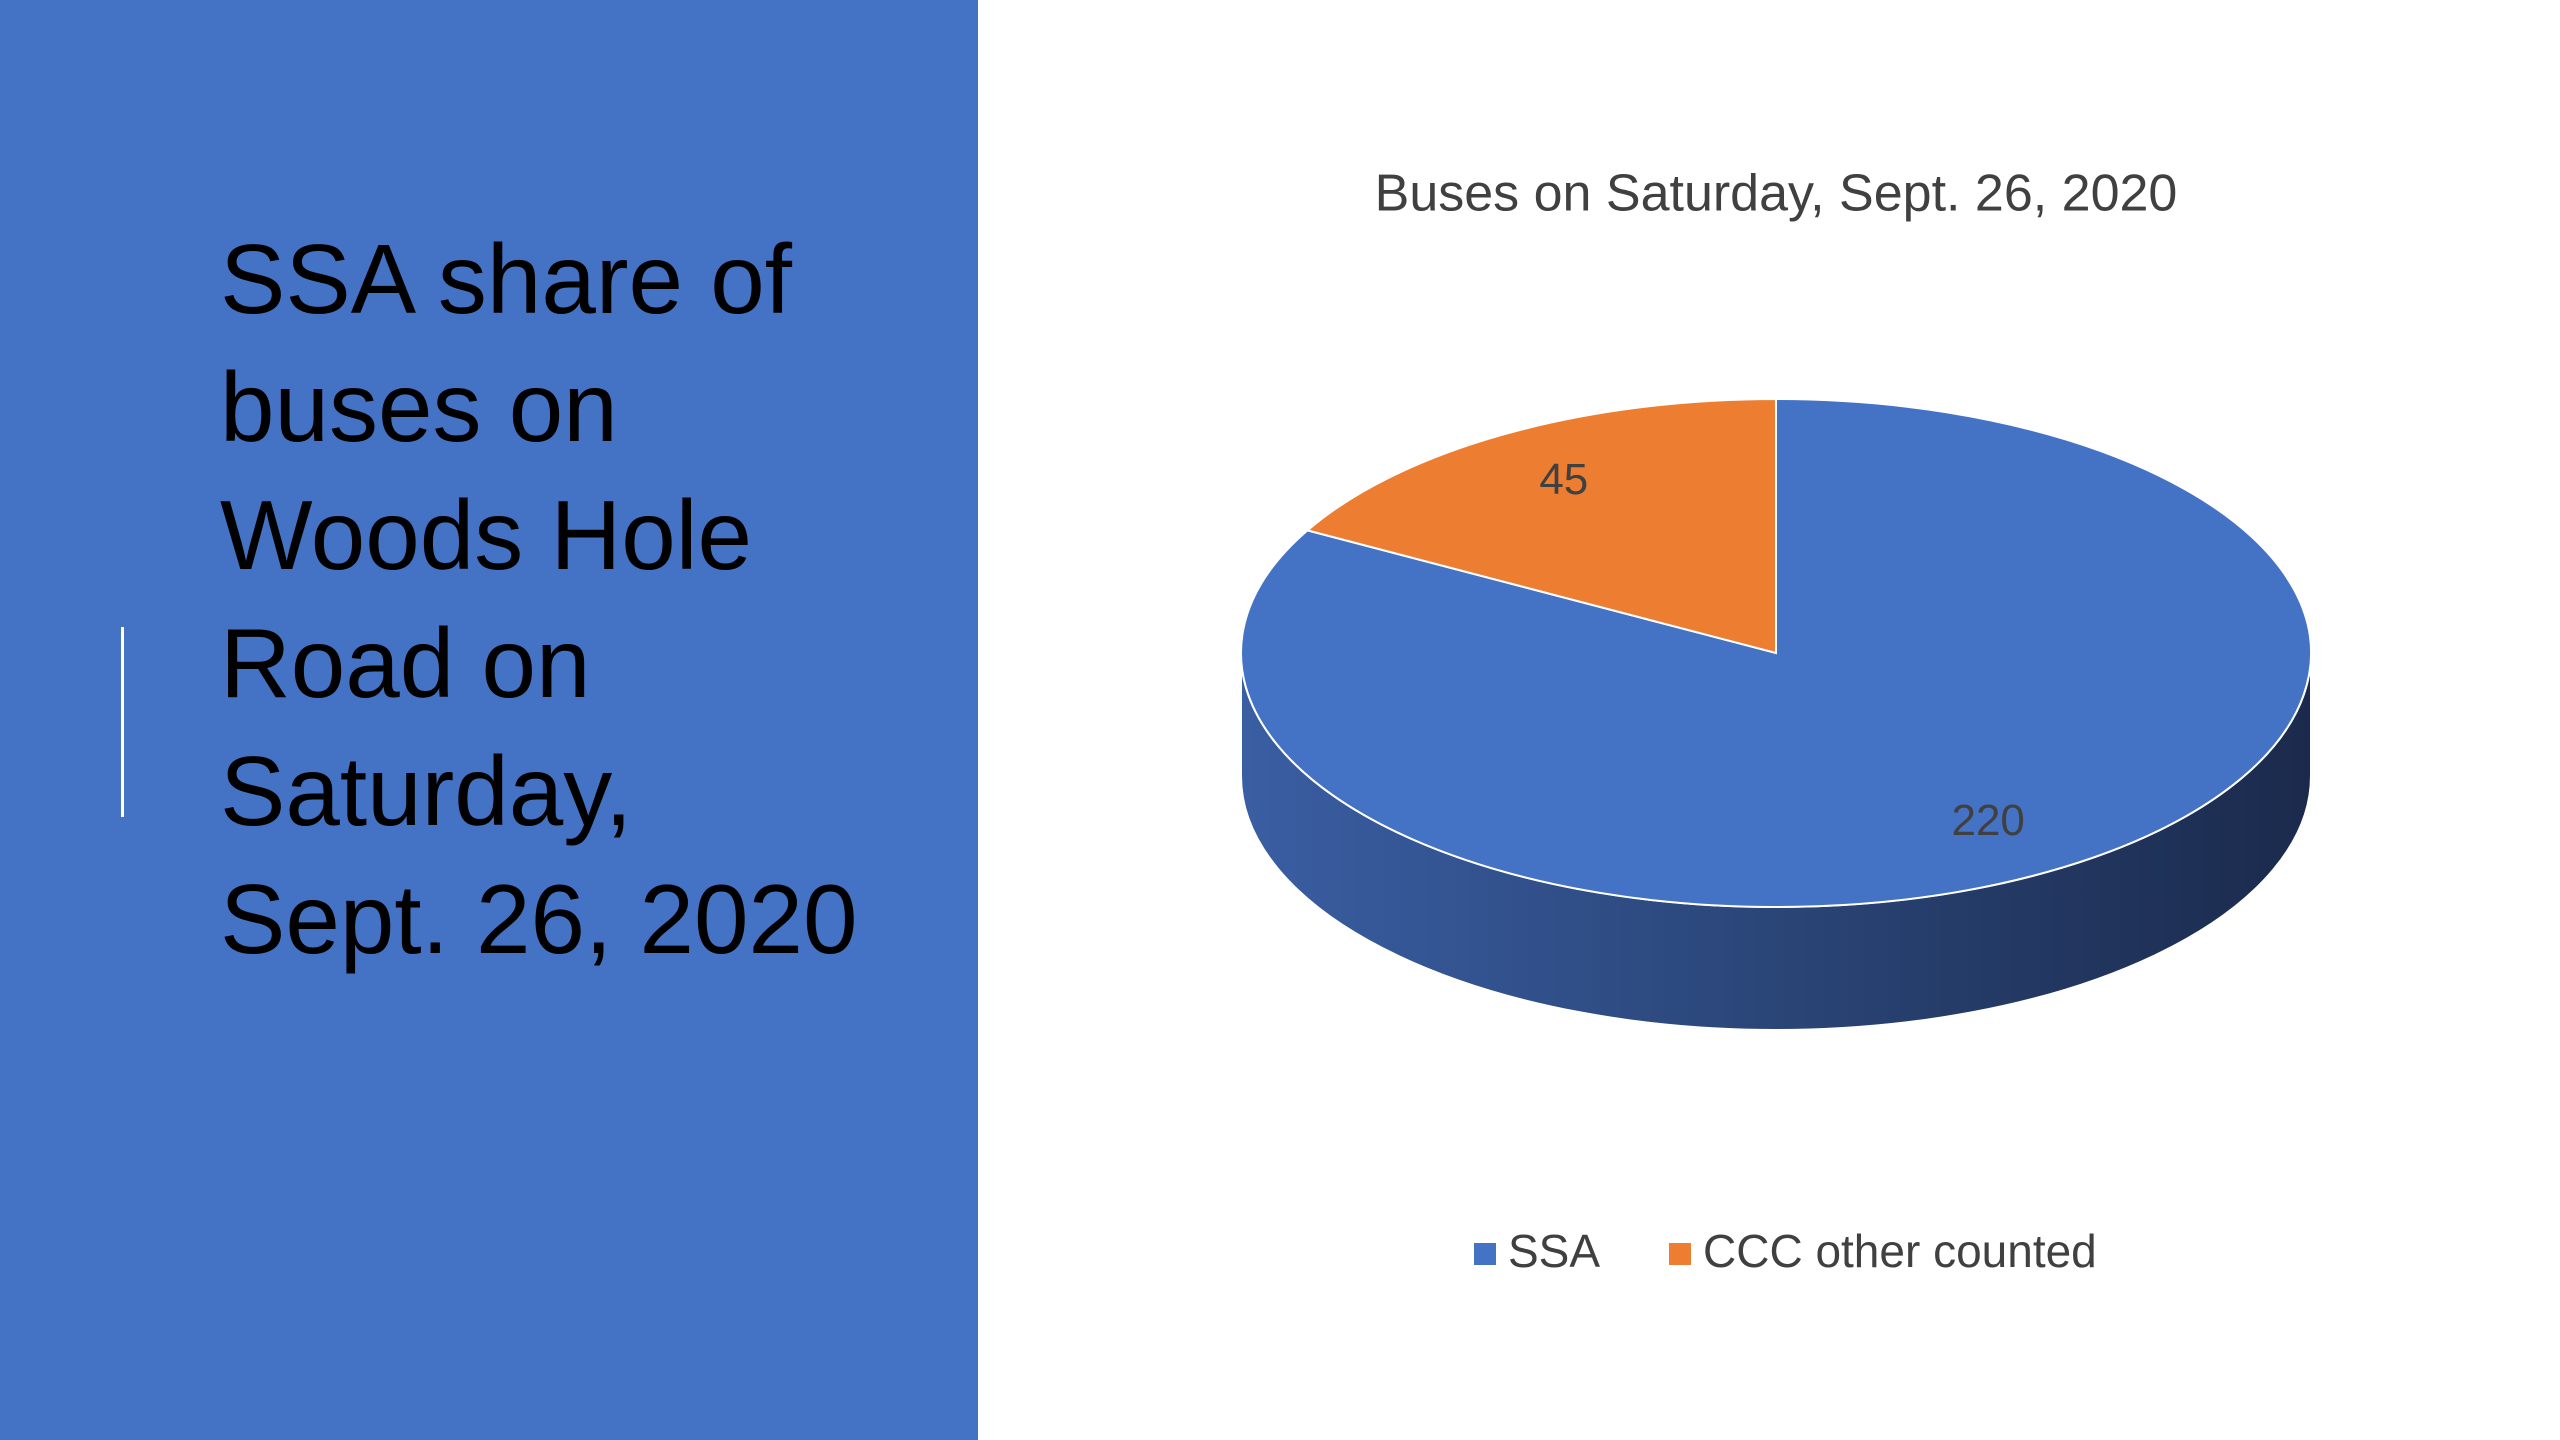  I want to click on legend-label: CCC other counted, so click(1900, 1251).